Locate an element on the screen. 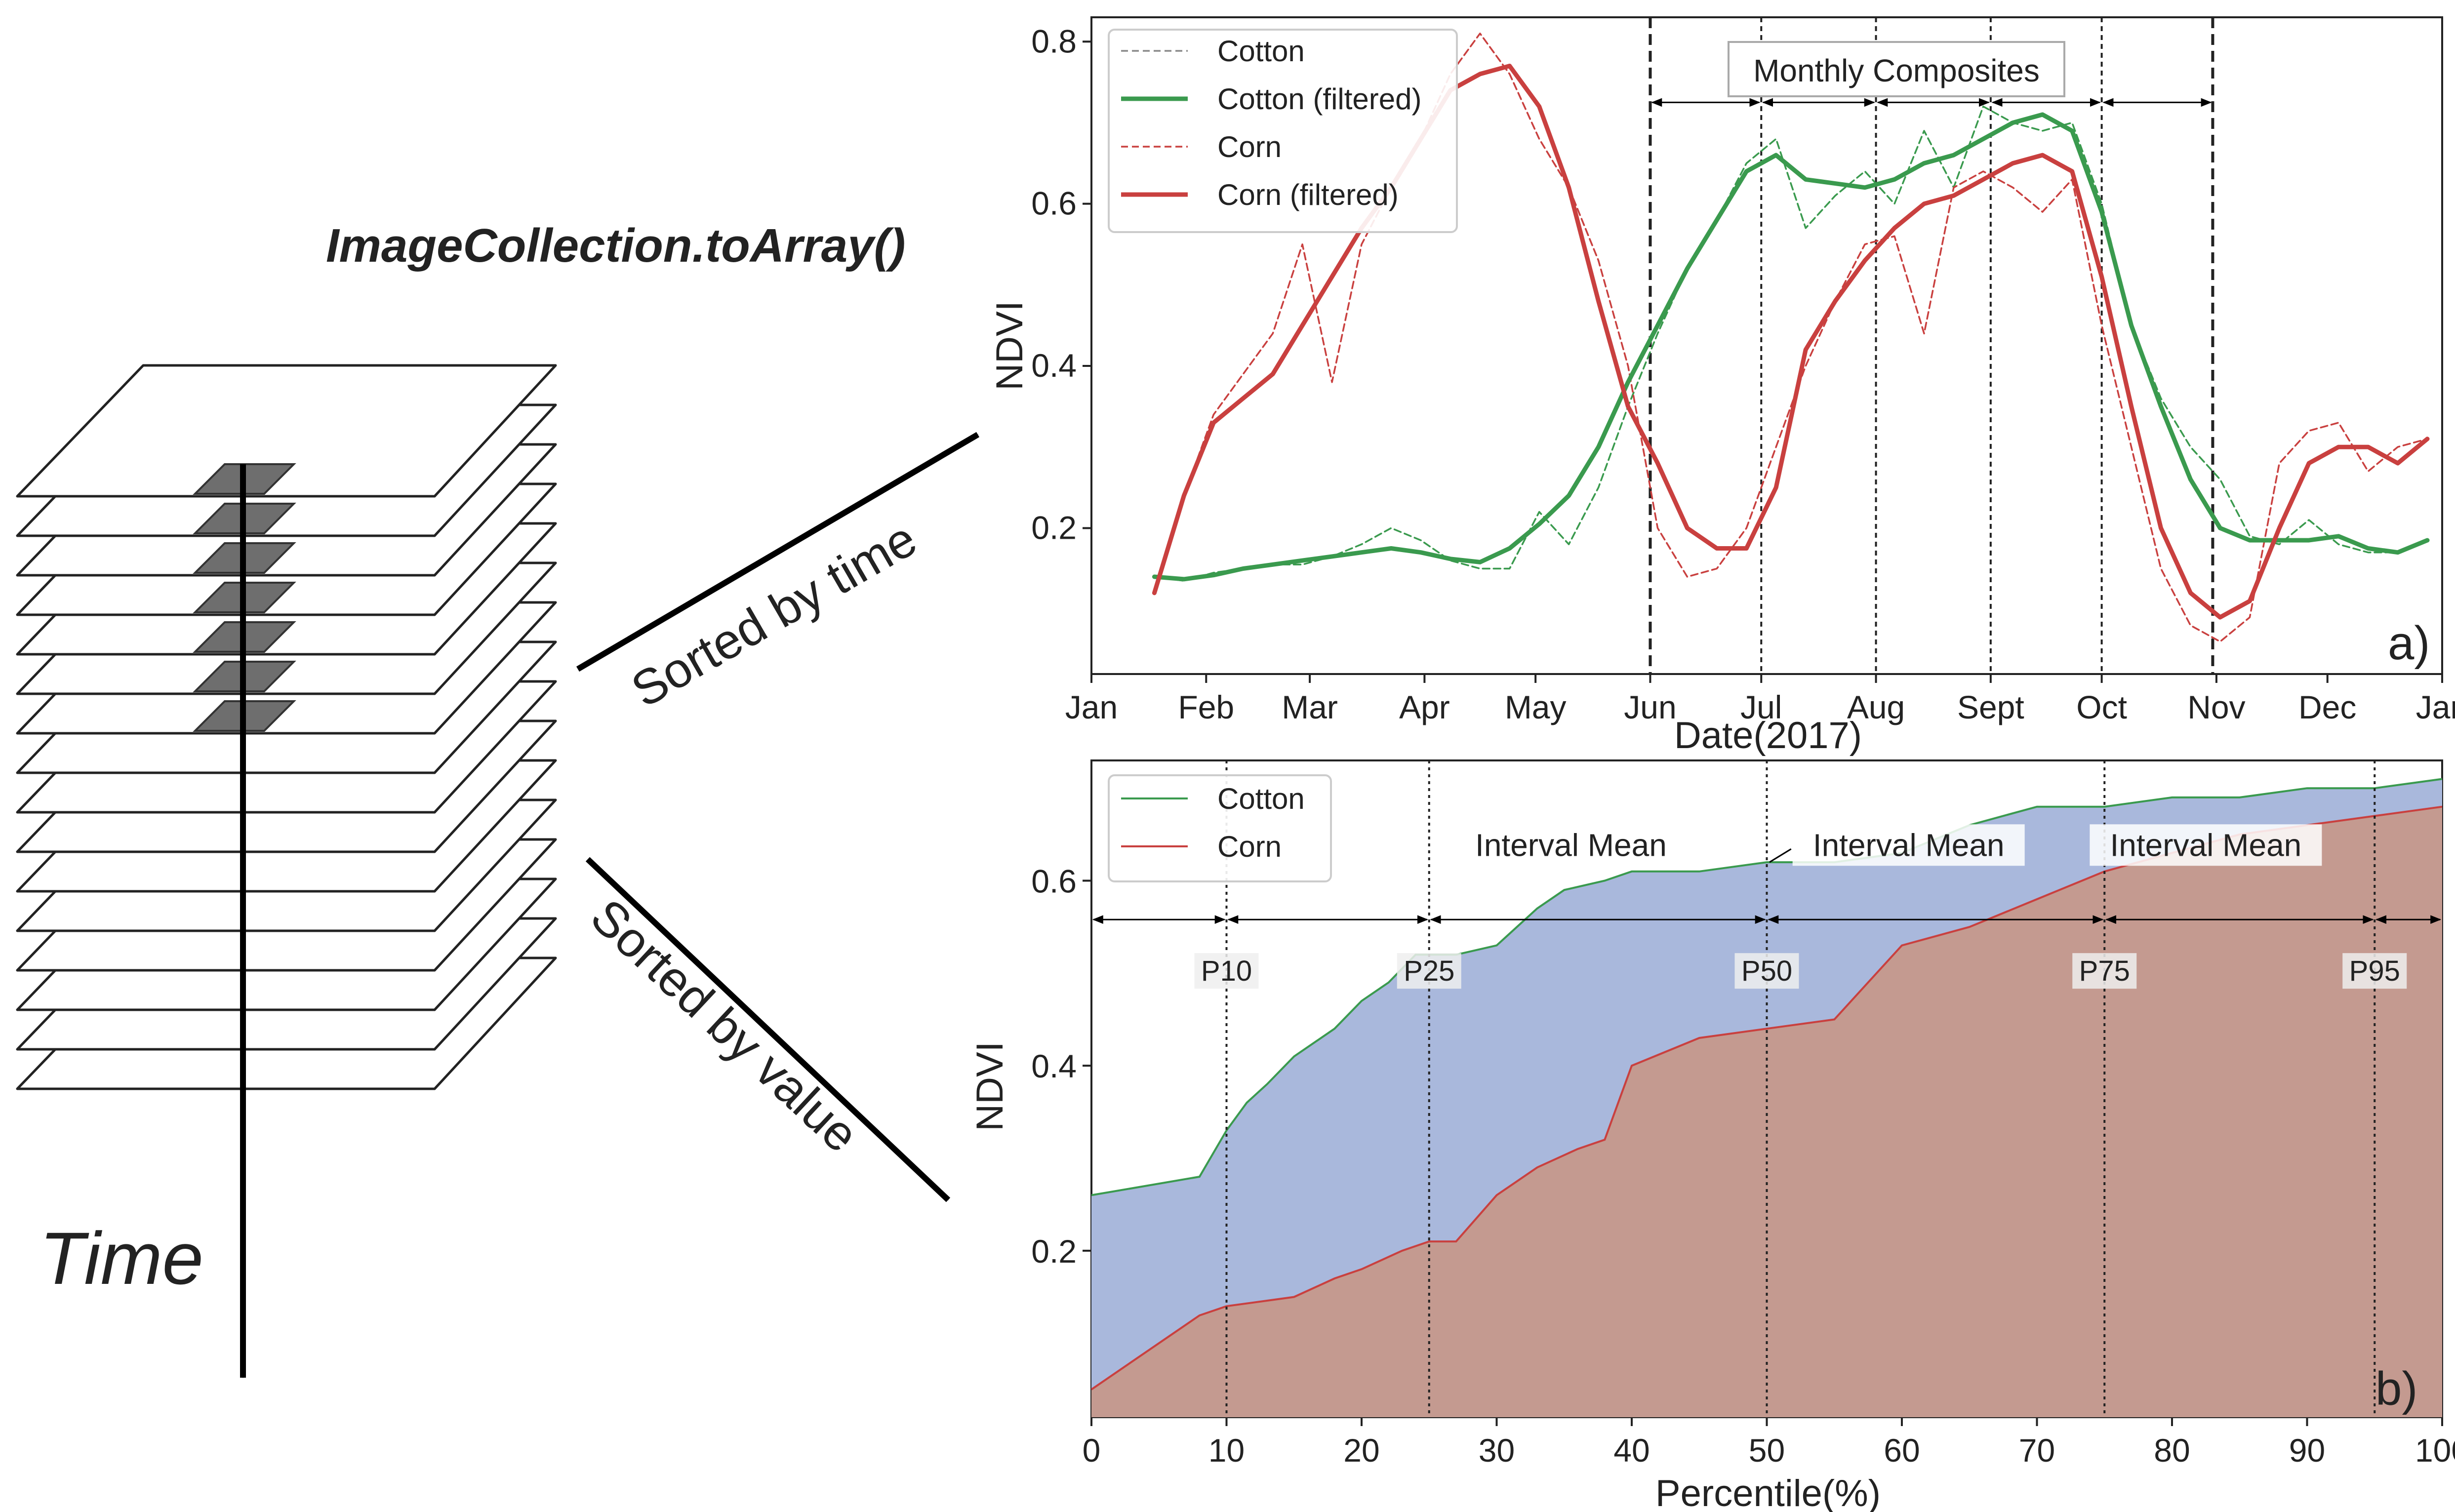 The width and height of the screenshot is (2455, 1512). percentile-label: P75 is located at coordinates (2104, 971).